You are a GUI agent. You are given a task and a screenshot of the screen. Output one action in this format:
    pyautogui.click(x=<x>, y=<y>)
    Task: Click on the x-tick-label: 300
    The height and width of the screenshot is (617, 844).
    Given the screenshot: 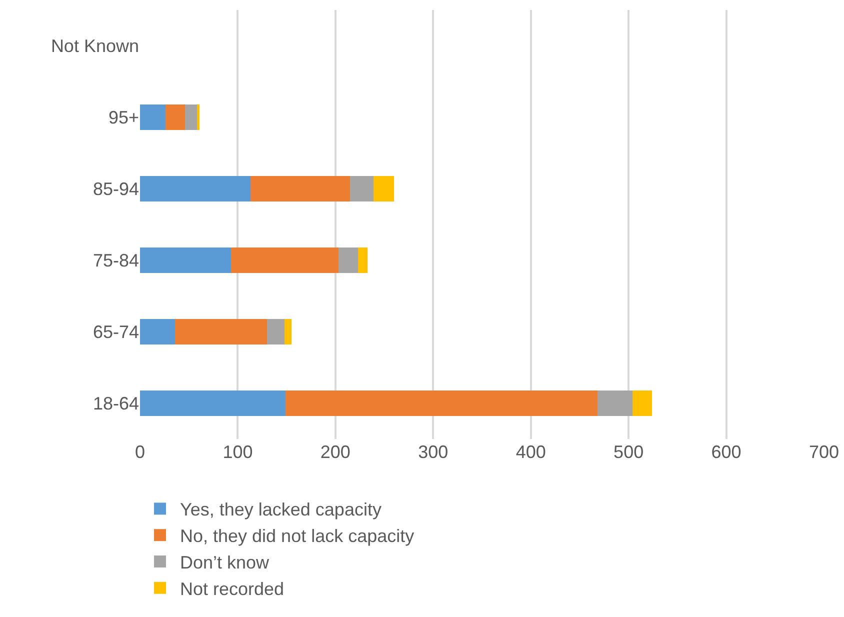 What is the action you would take?
    pyautogui.click(x=433, y=452)
    